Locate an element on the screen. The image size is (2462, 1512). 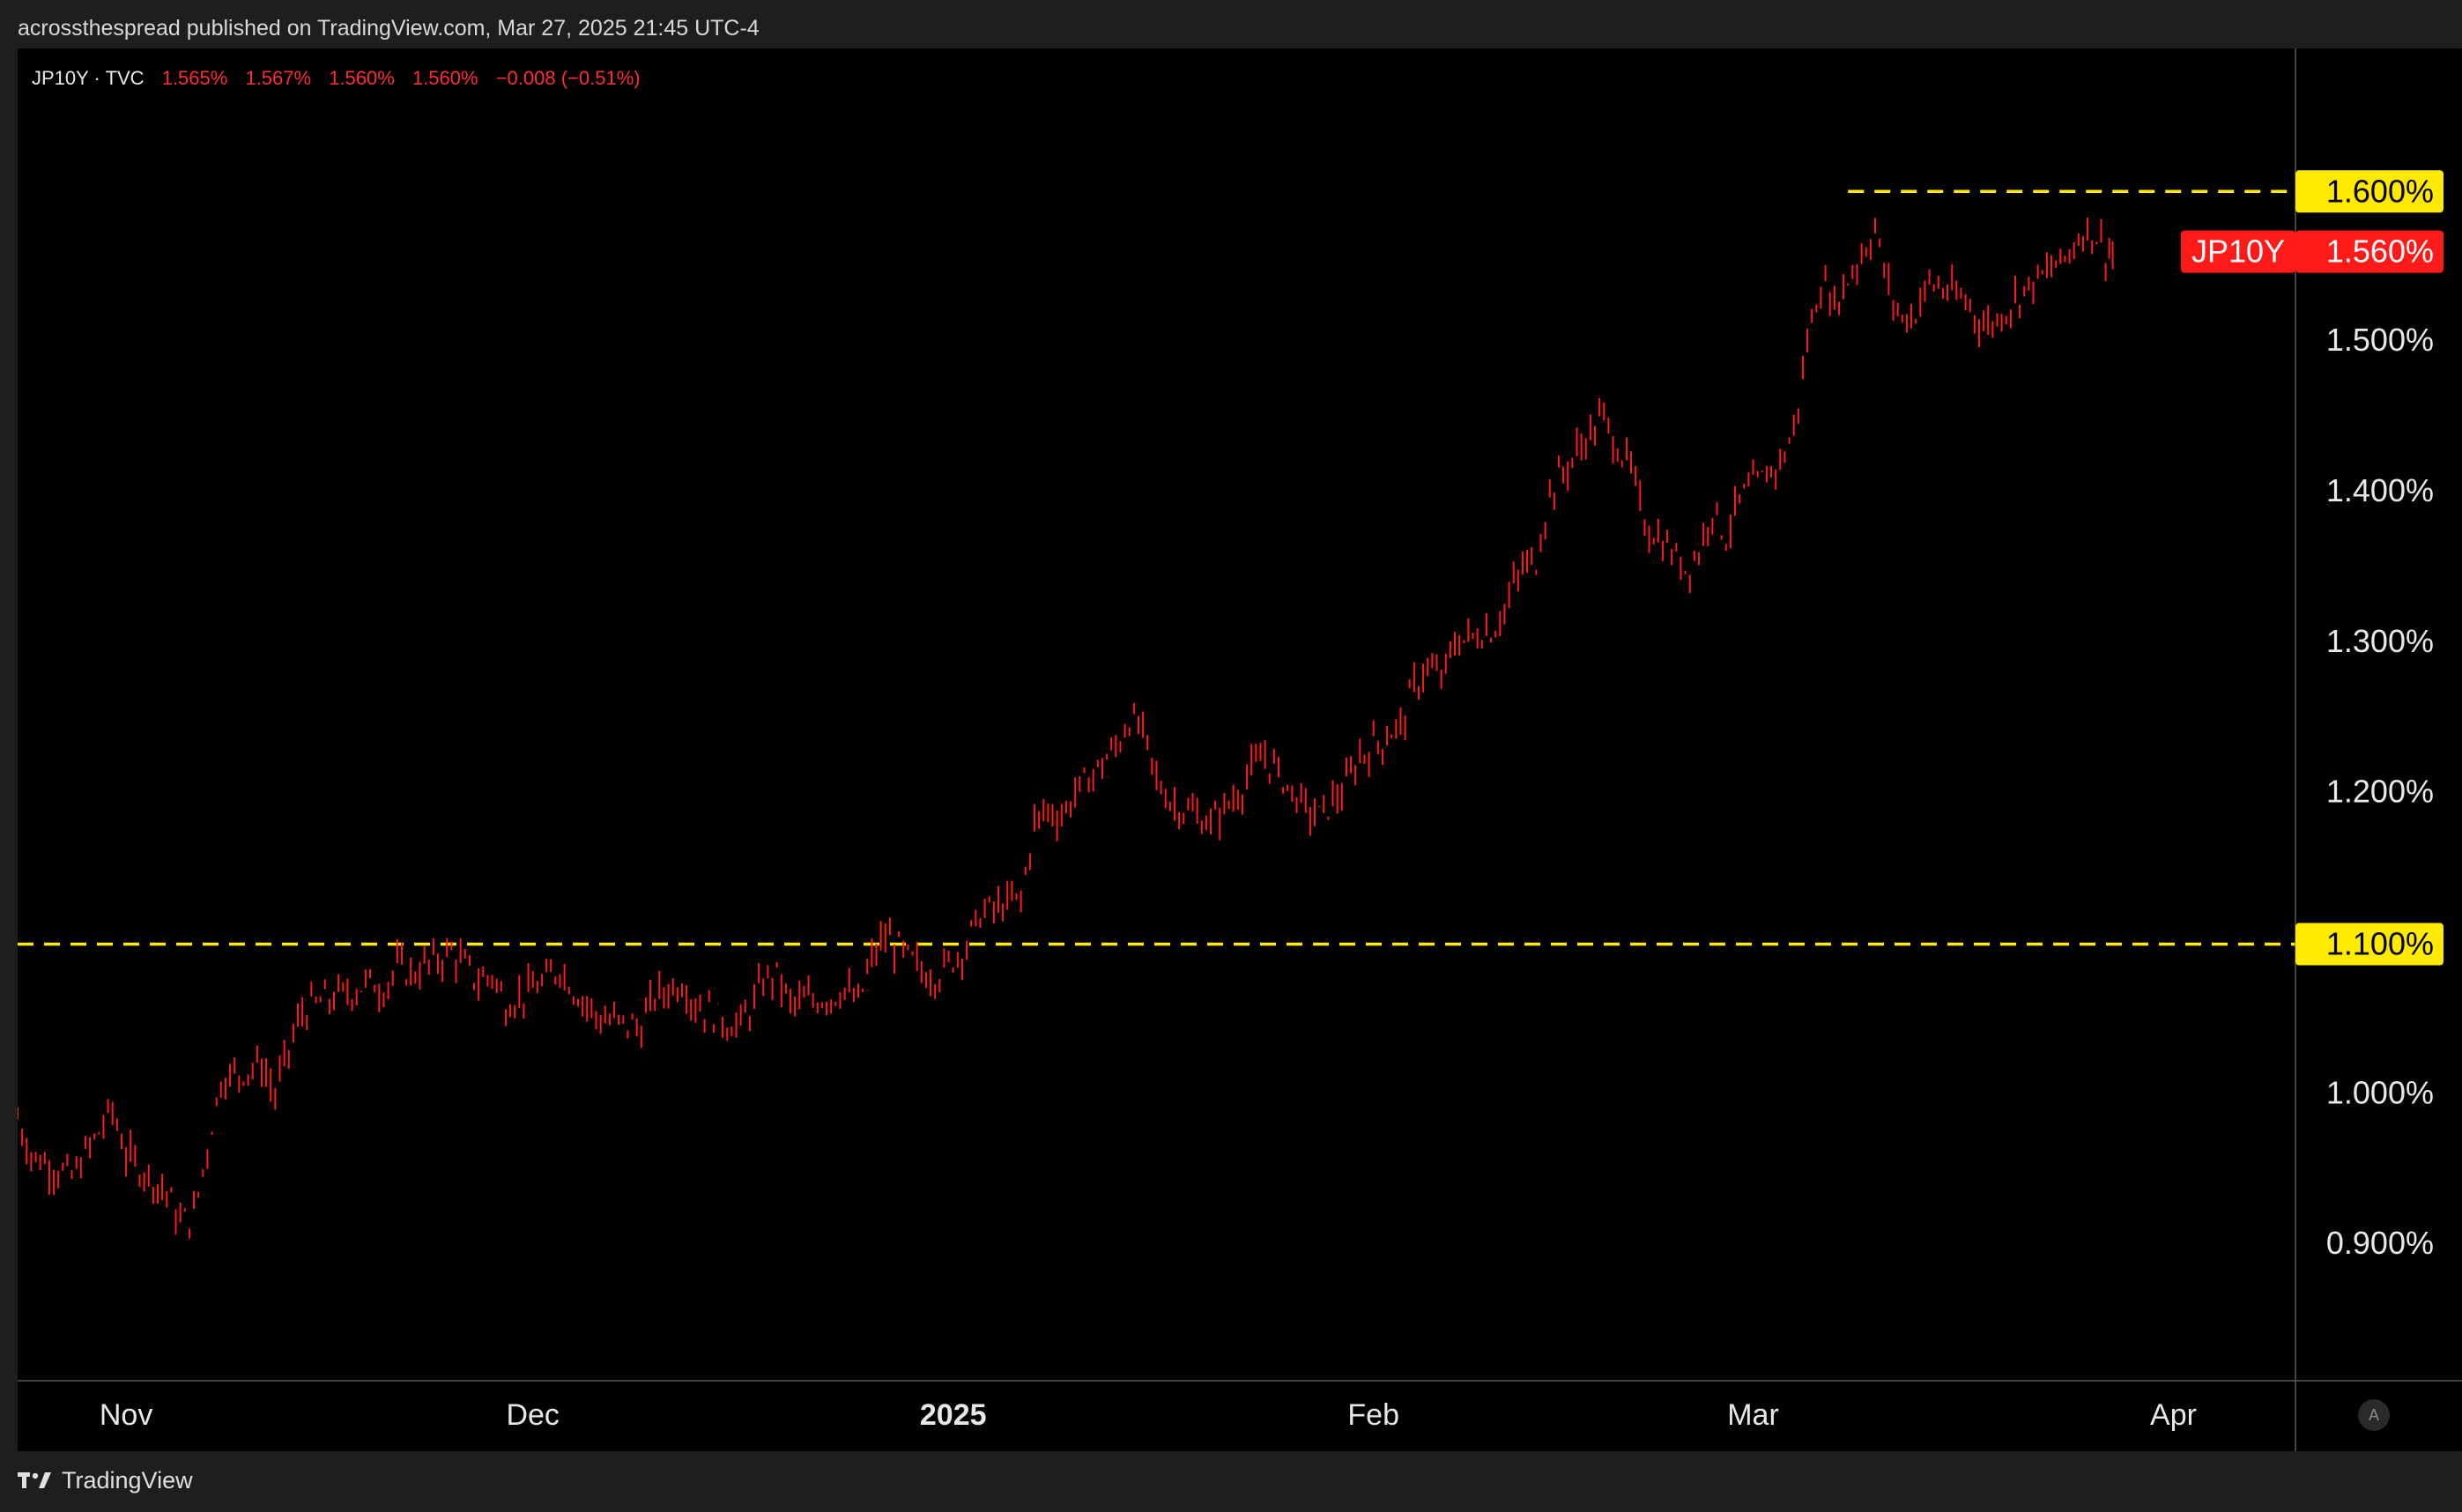
symbol-tag-label: JP10Y is located at coordinates (2238, 252).